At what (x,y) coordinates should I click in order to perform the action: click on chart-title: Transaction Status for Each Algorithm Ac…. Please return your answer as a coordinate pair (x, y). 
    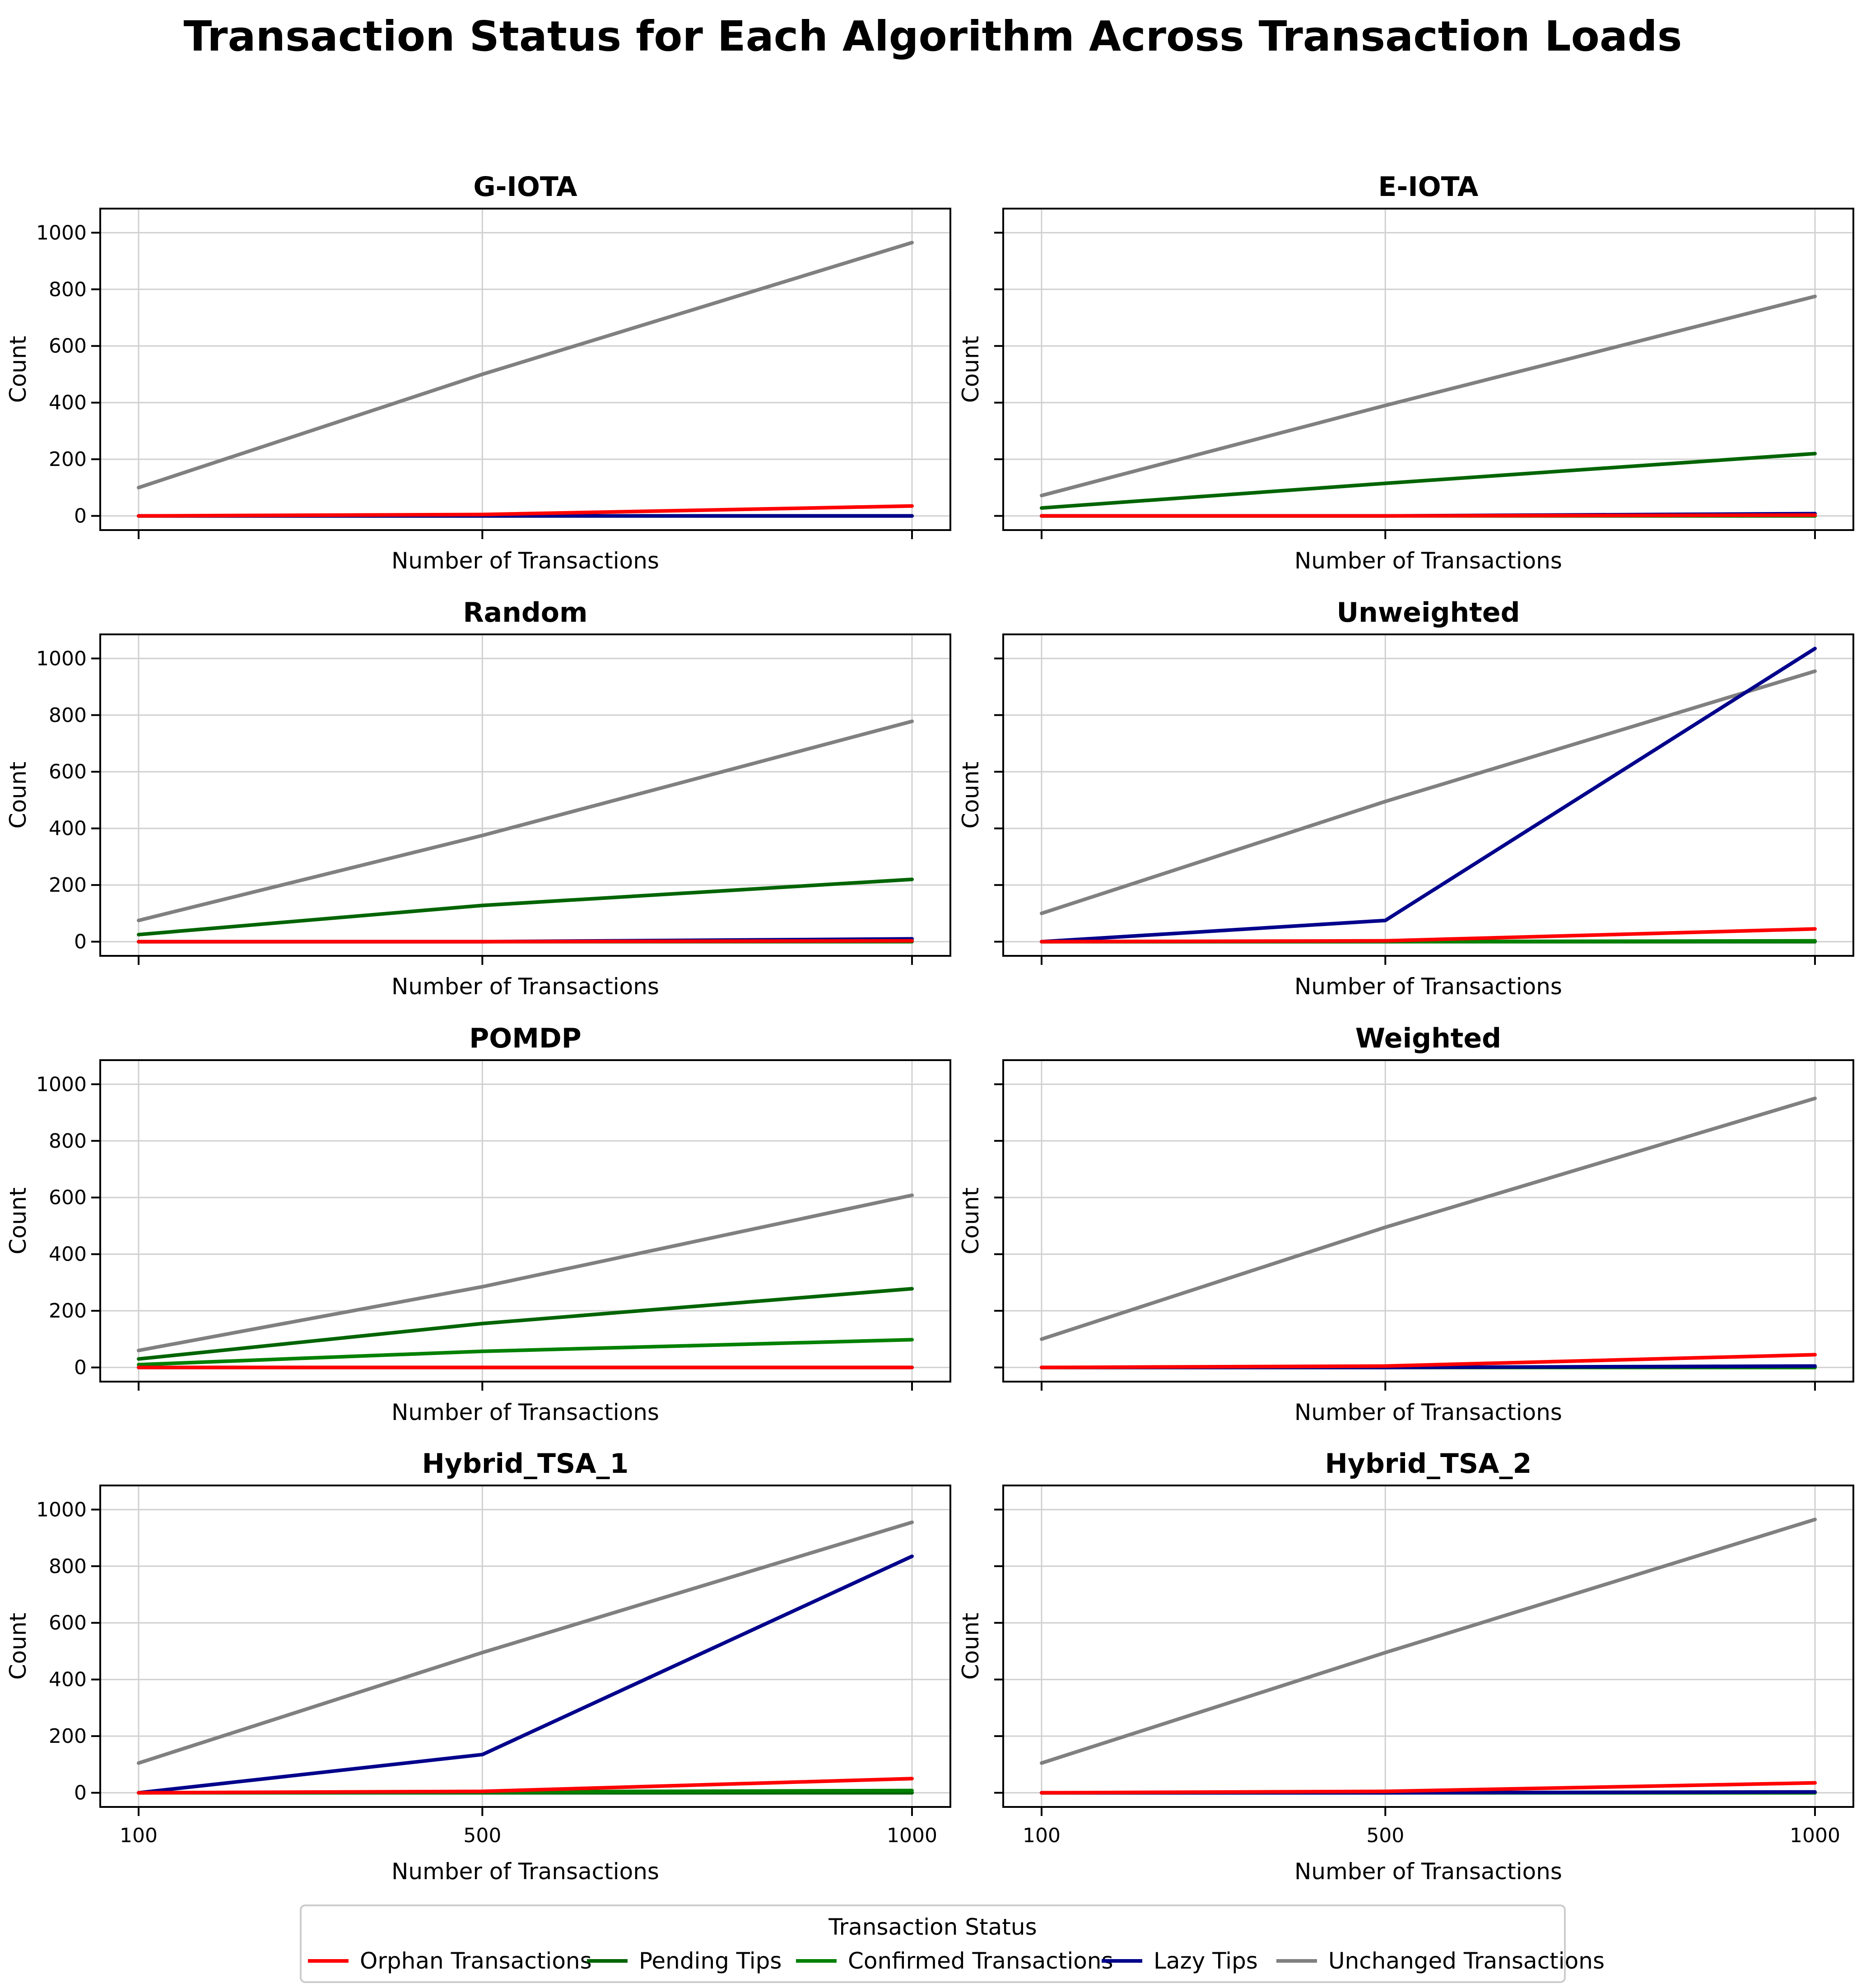
    Looking at the image, I should click on (932, 36).